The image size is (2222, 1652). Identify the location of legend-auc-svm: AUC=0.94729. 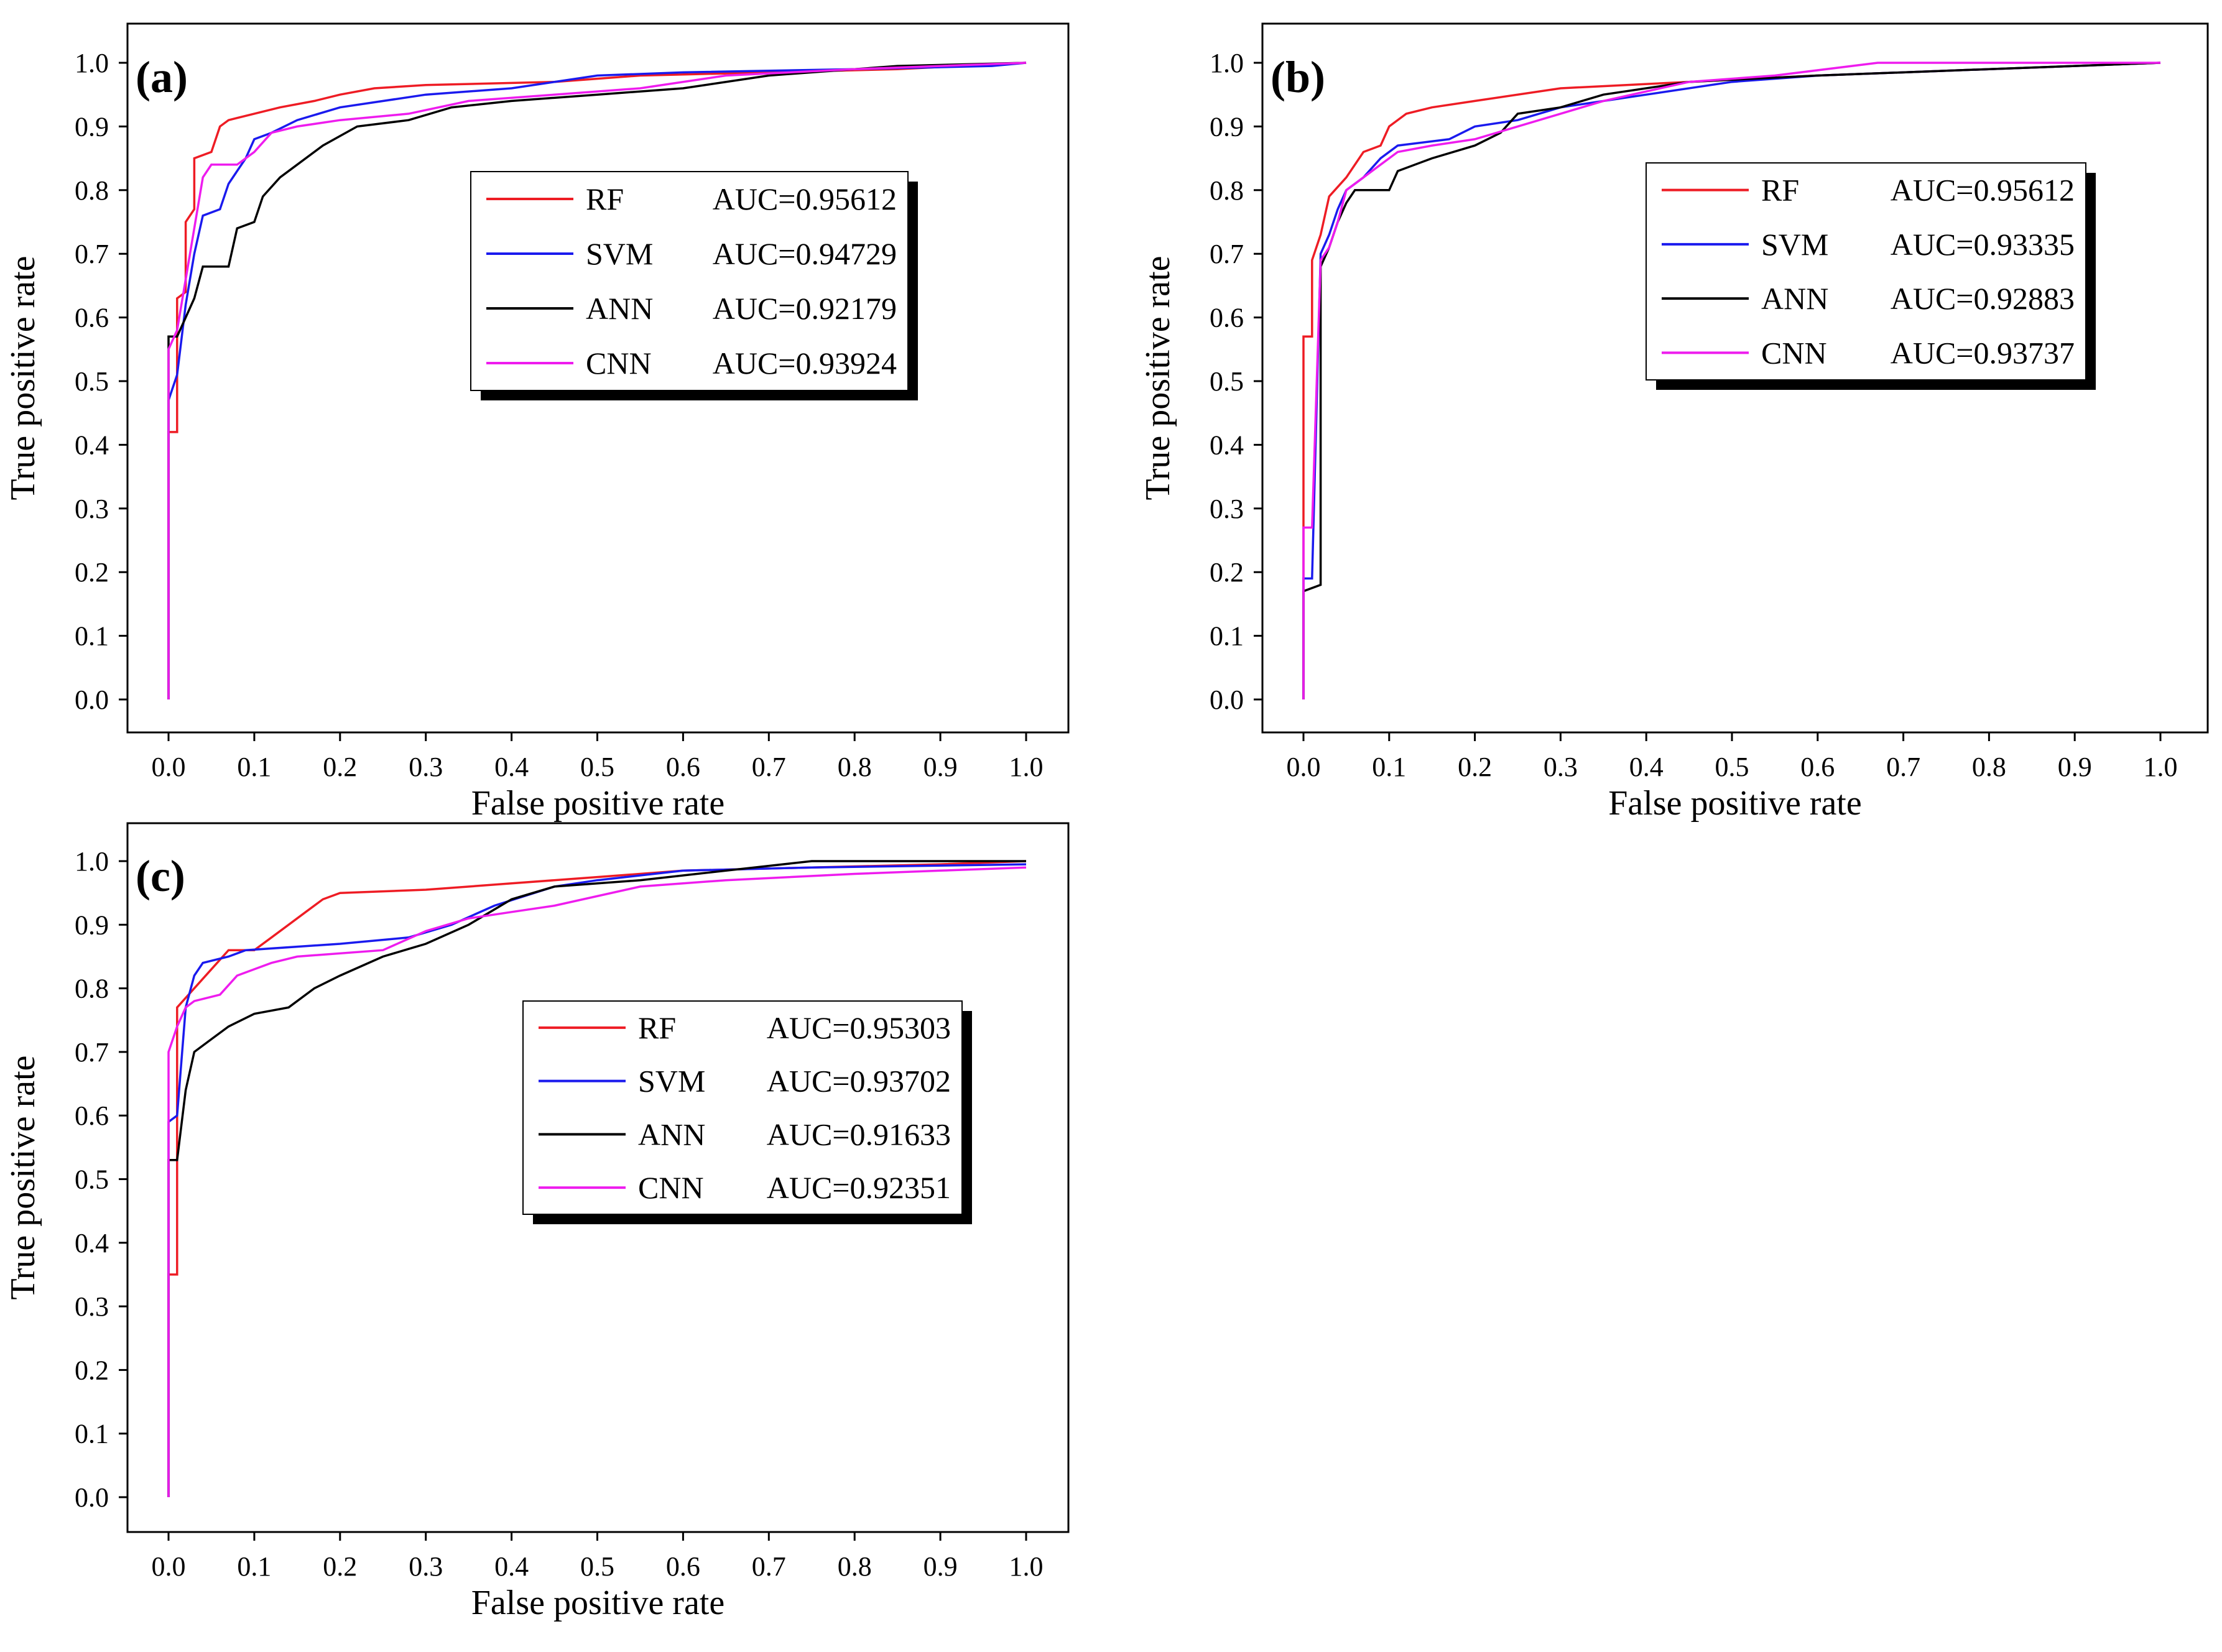
(805, 253).